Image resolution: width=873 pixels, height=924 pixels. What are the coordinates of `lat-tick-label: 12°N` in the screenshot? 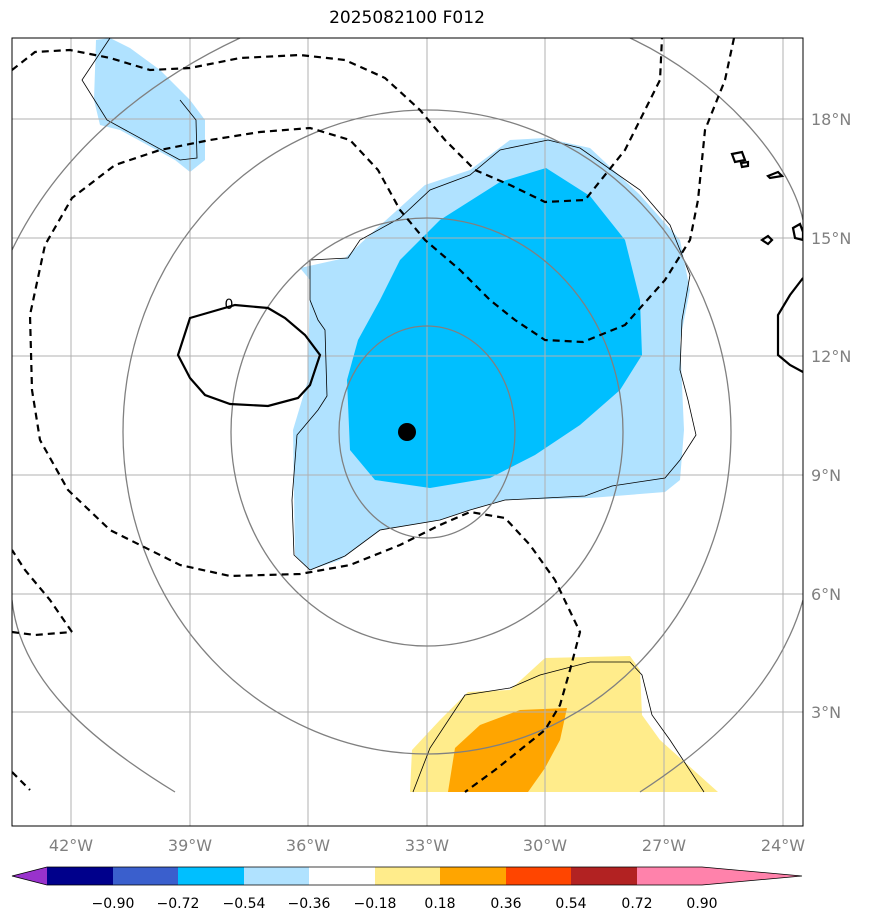 It's located at (831, 356).